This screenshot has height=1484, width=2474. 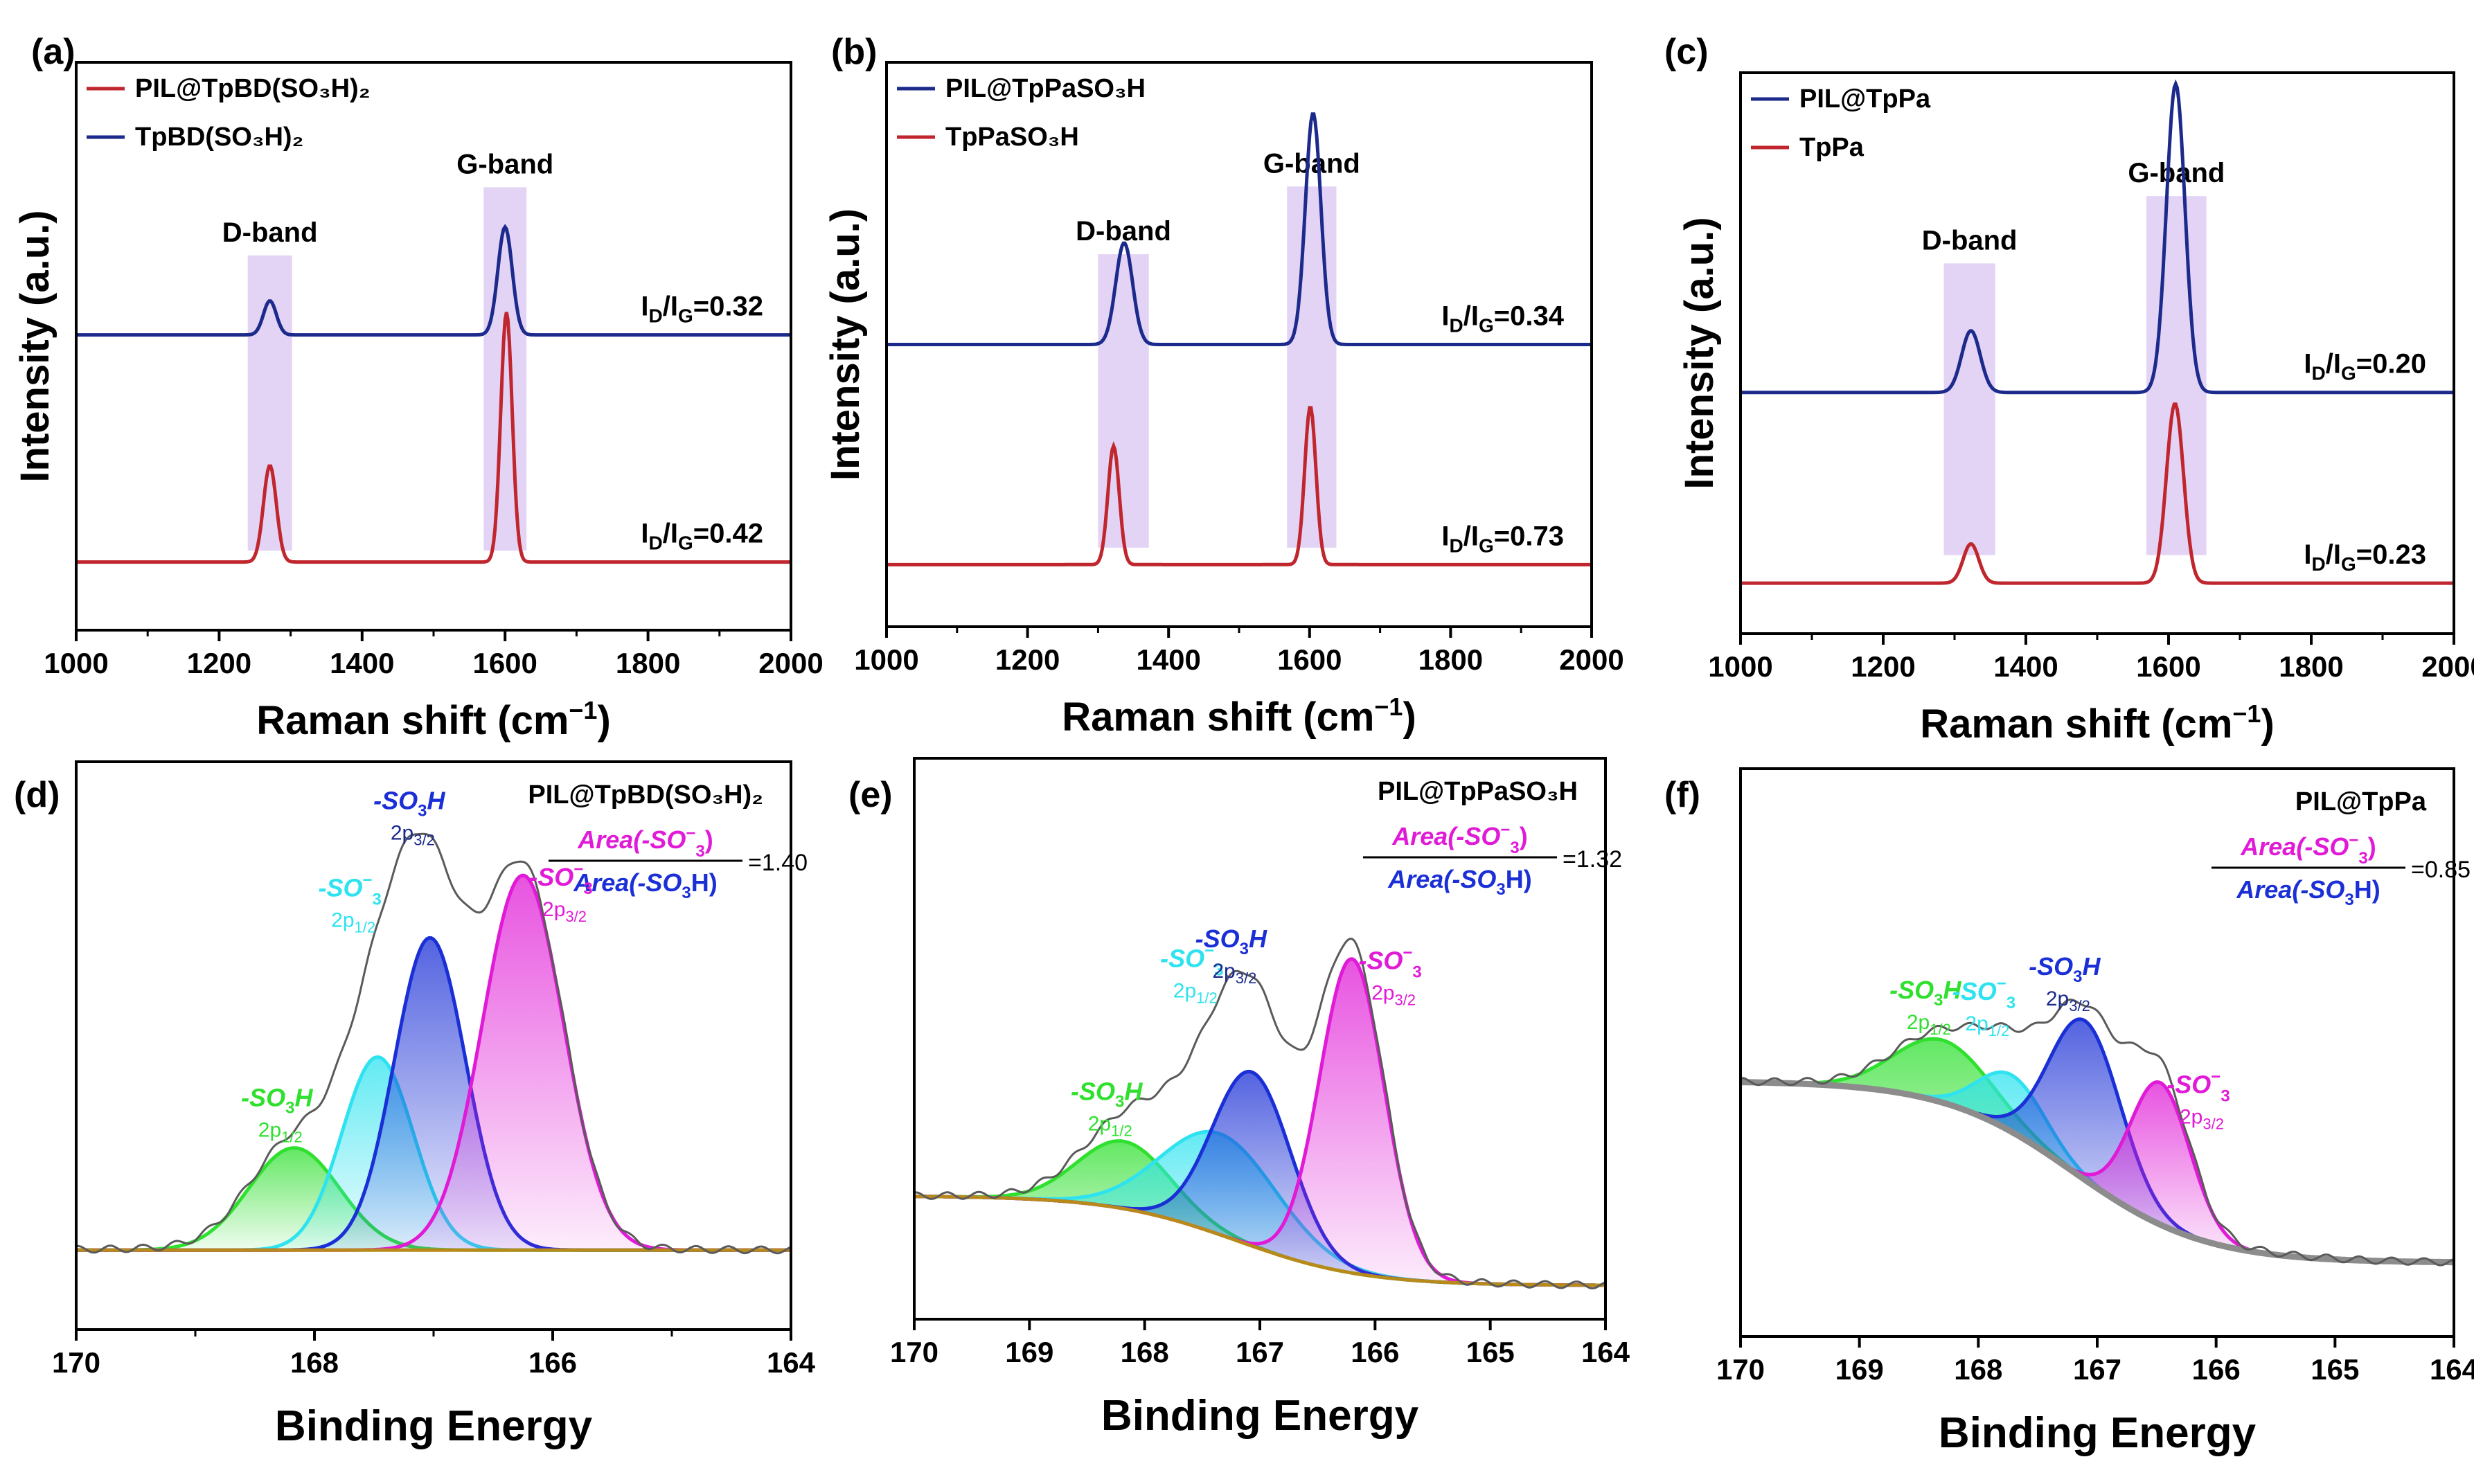 I want to click on legend-label: PIL@TpBD(SO₃H)₂, so click(x=253, y=88).